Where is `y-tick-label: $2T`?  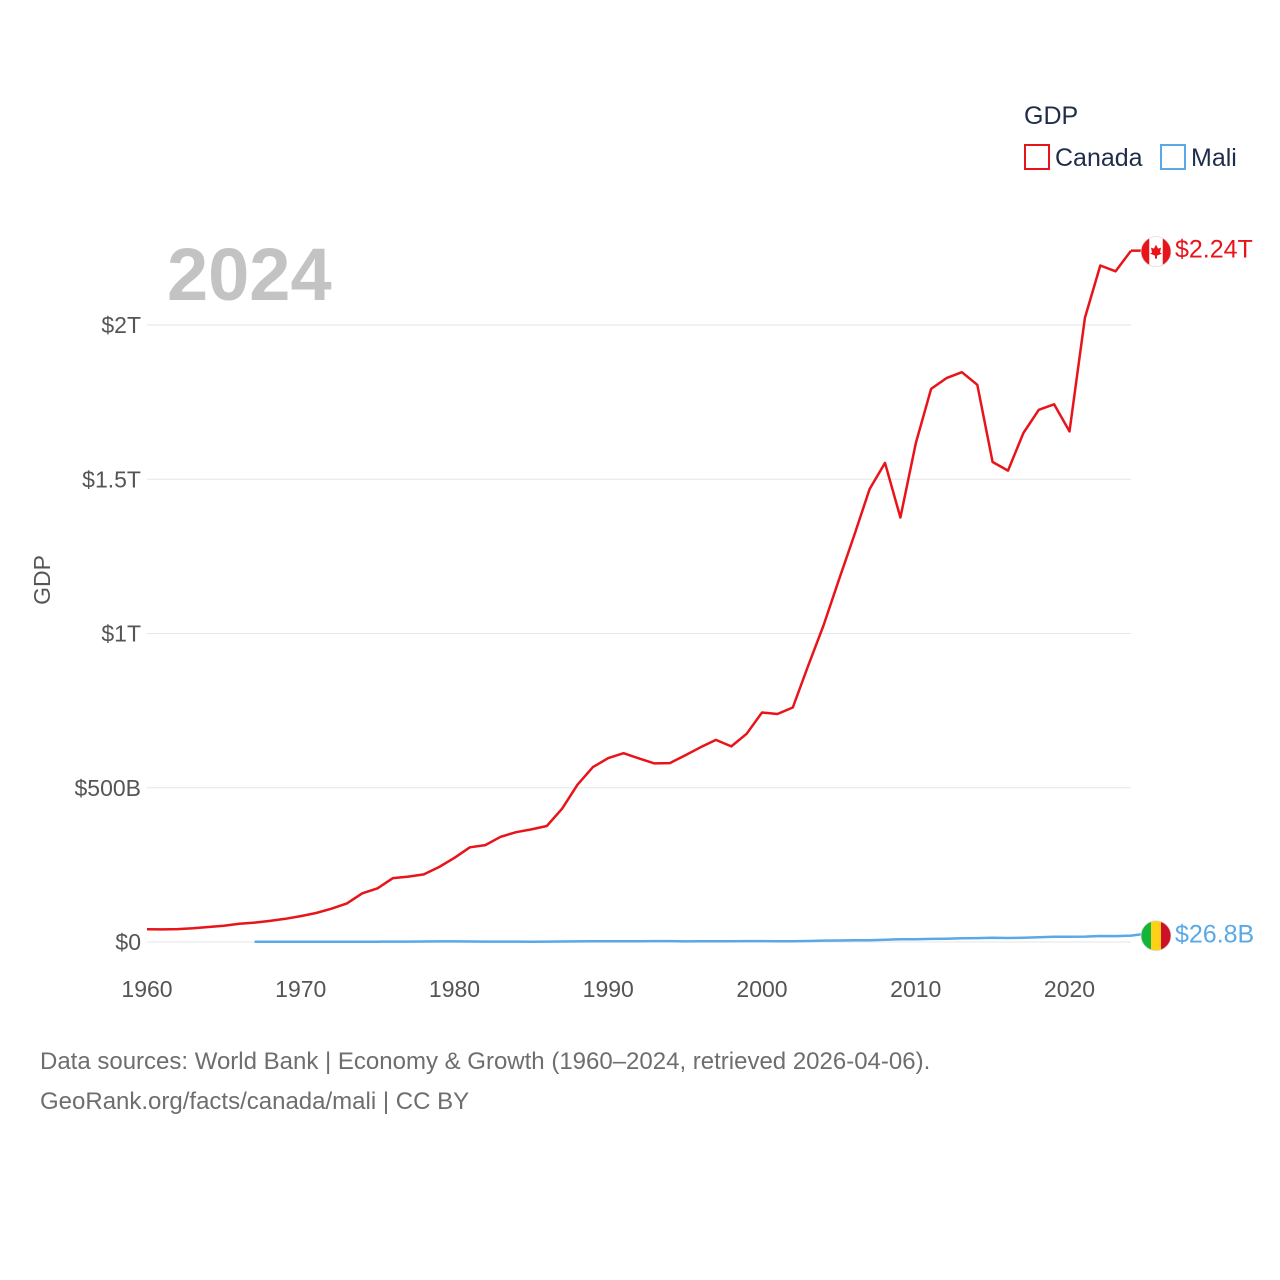
y-tick-label: $2T is located at coordinates (121, 325).